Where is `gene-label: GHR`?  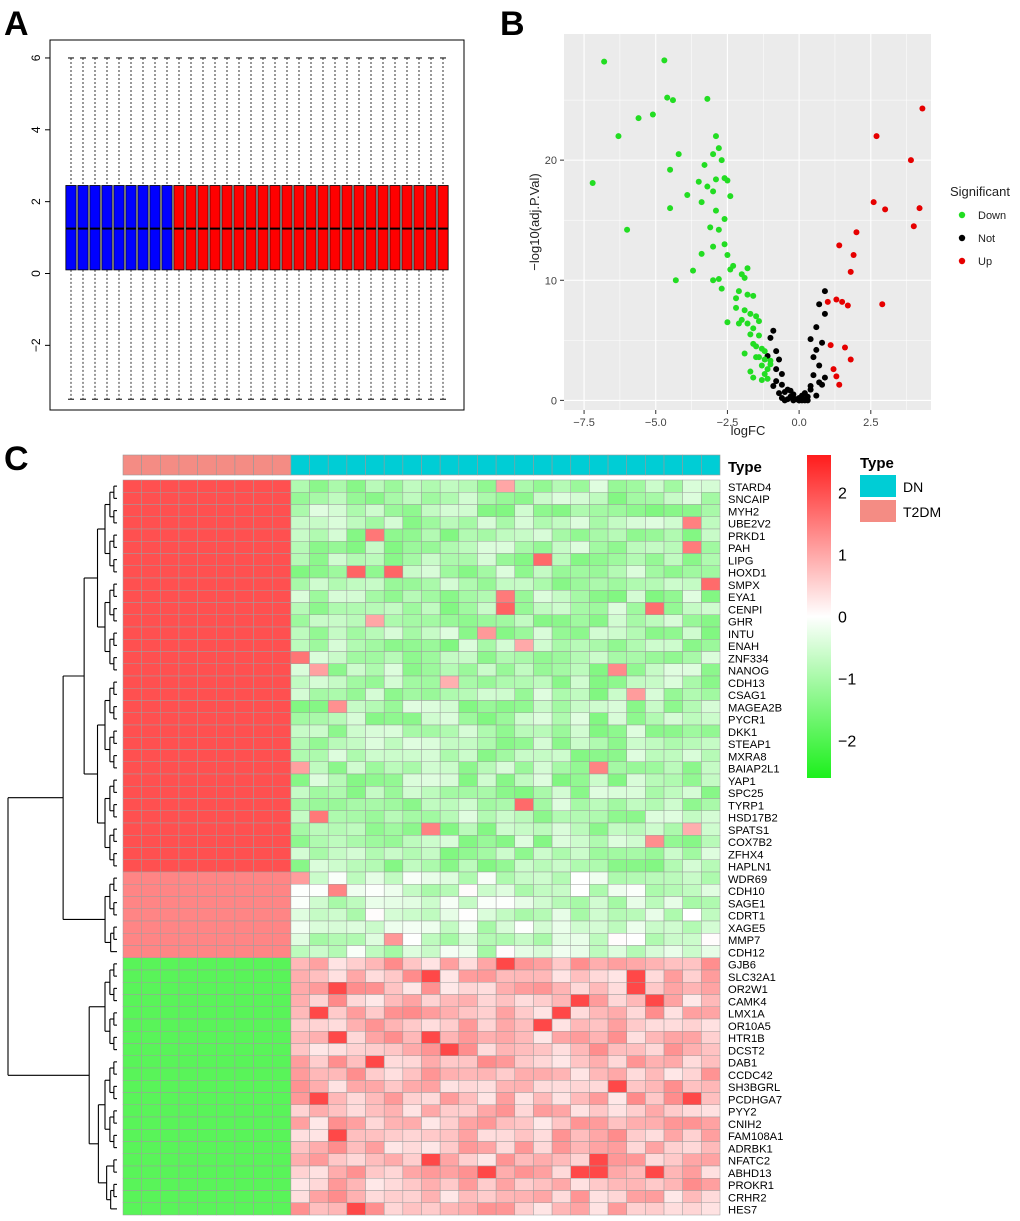
gene-label: GHR is located at coordinates (740, 623).